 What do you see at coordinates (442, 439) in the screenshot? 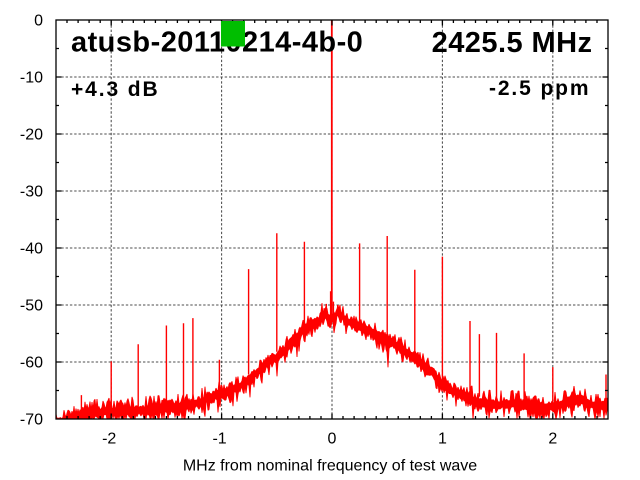
I see `svg-text: 1` at bounding box center [442, 439].